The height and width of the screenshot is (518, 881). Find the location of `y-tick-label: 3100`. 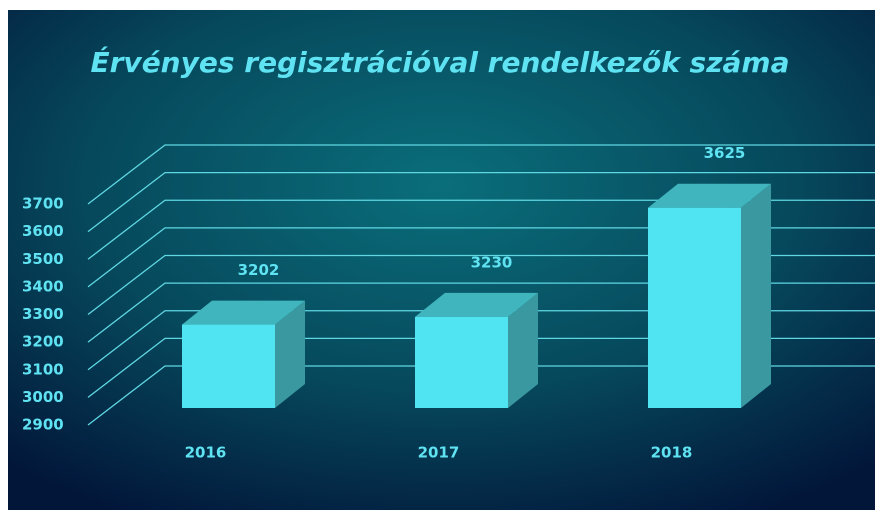

y-tick-label: 3100 is located at coordinates (43, 369).